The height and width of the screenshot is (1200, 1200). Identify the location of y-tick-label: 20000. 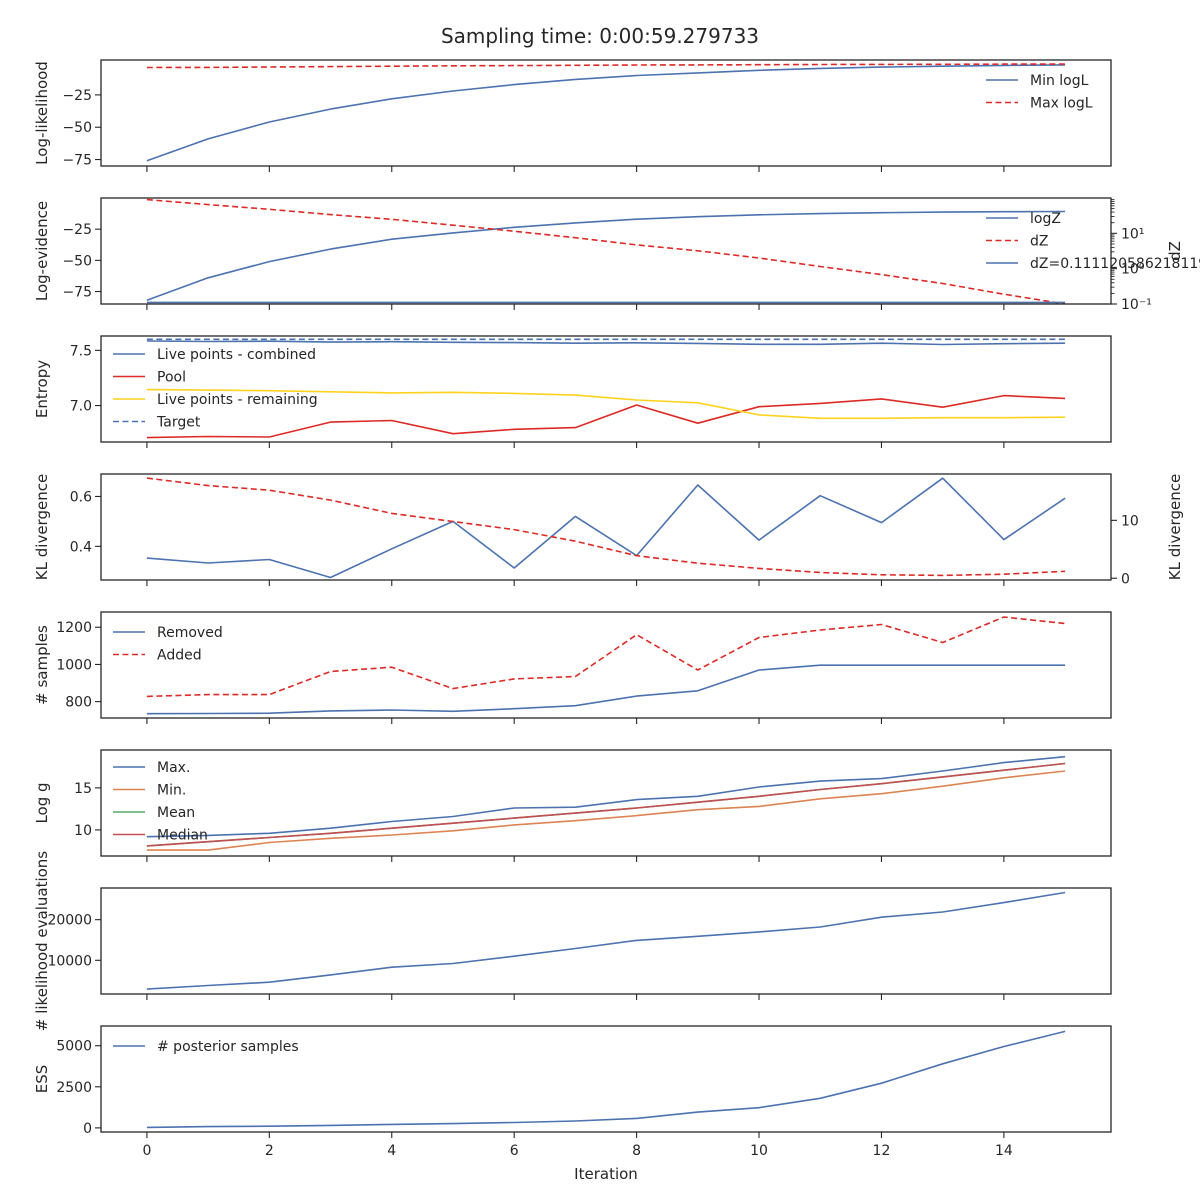
(69, 921).